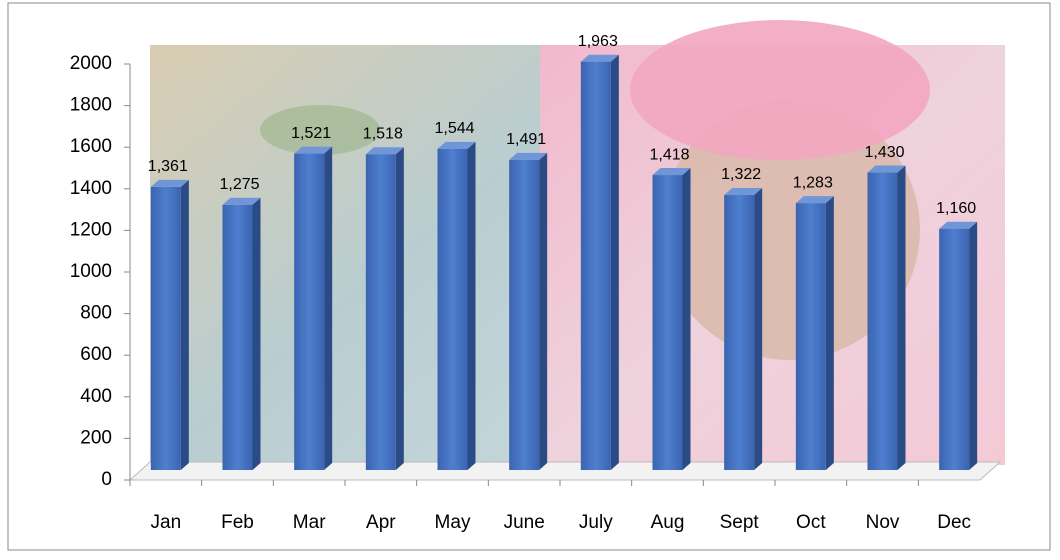 This screenshot has height=560, width=1060. What do you see at coordinates (239, 184) in the screenshot?
I see `value-label: 1,275` at bounding box center [239, 184].